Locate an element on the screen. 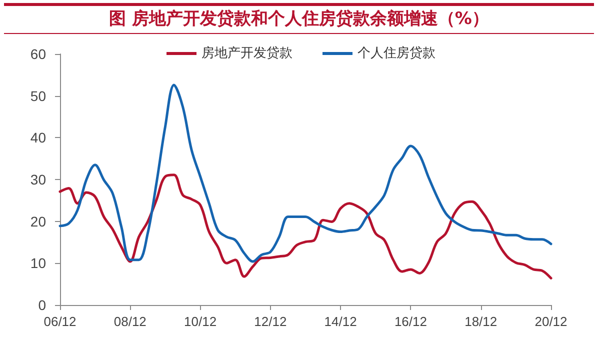  x-tick-label: 14/12 is located at coordinates (340, 321).